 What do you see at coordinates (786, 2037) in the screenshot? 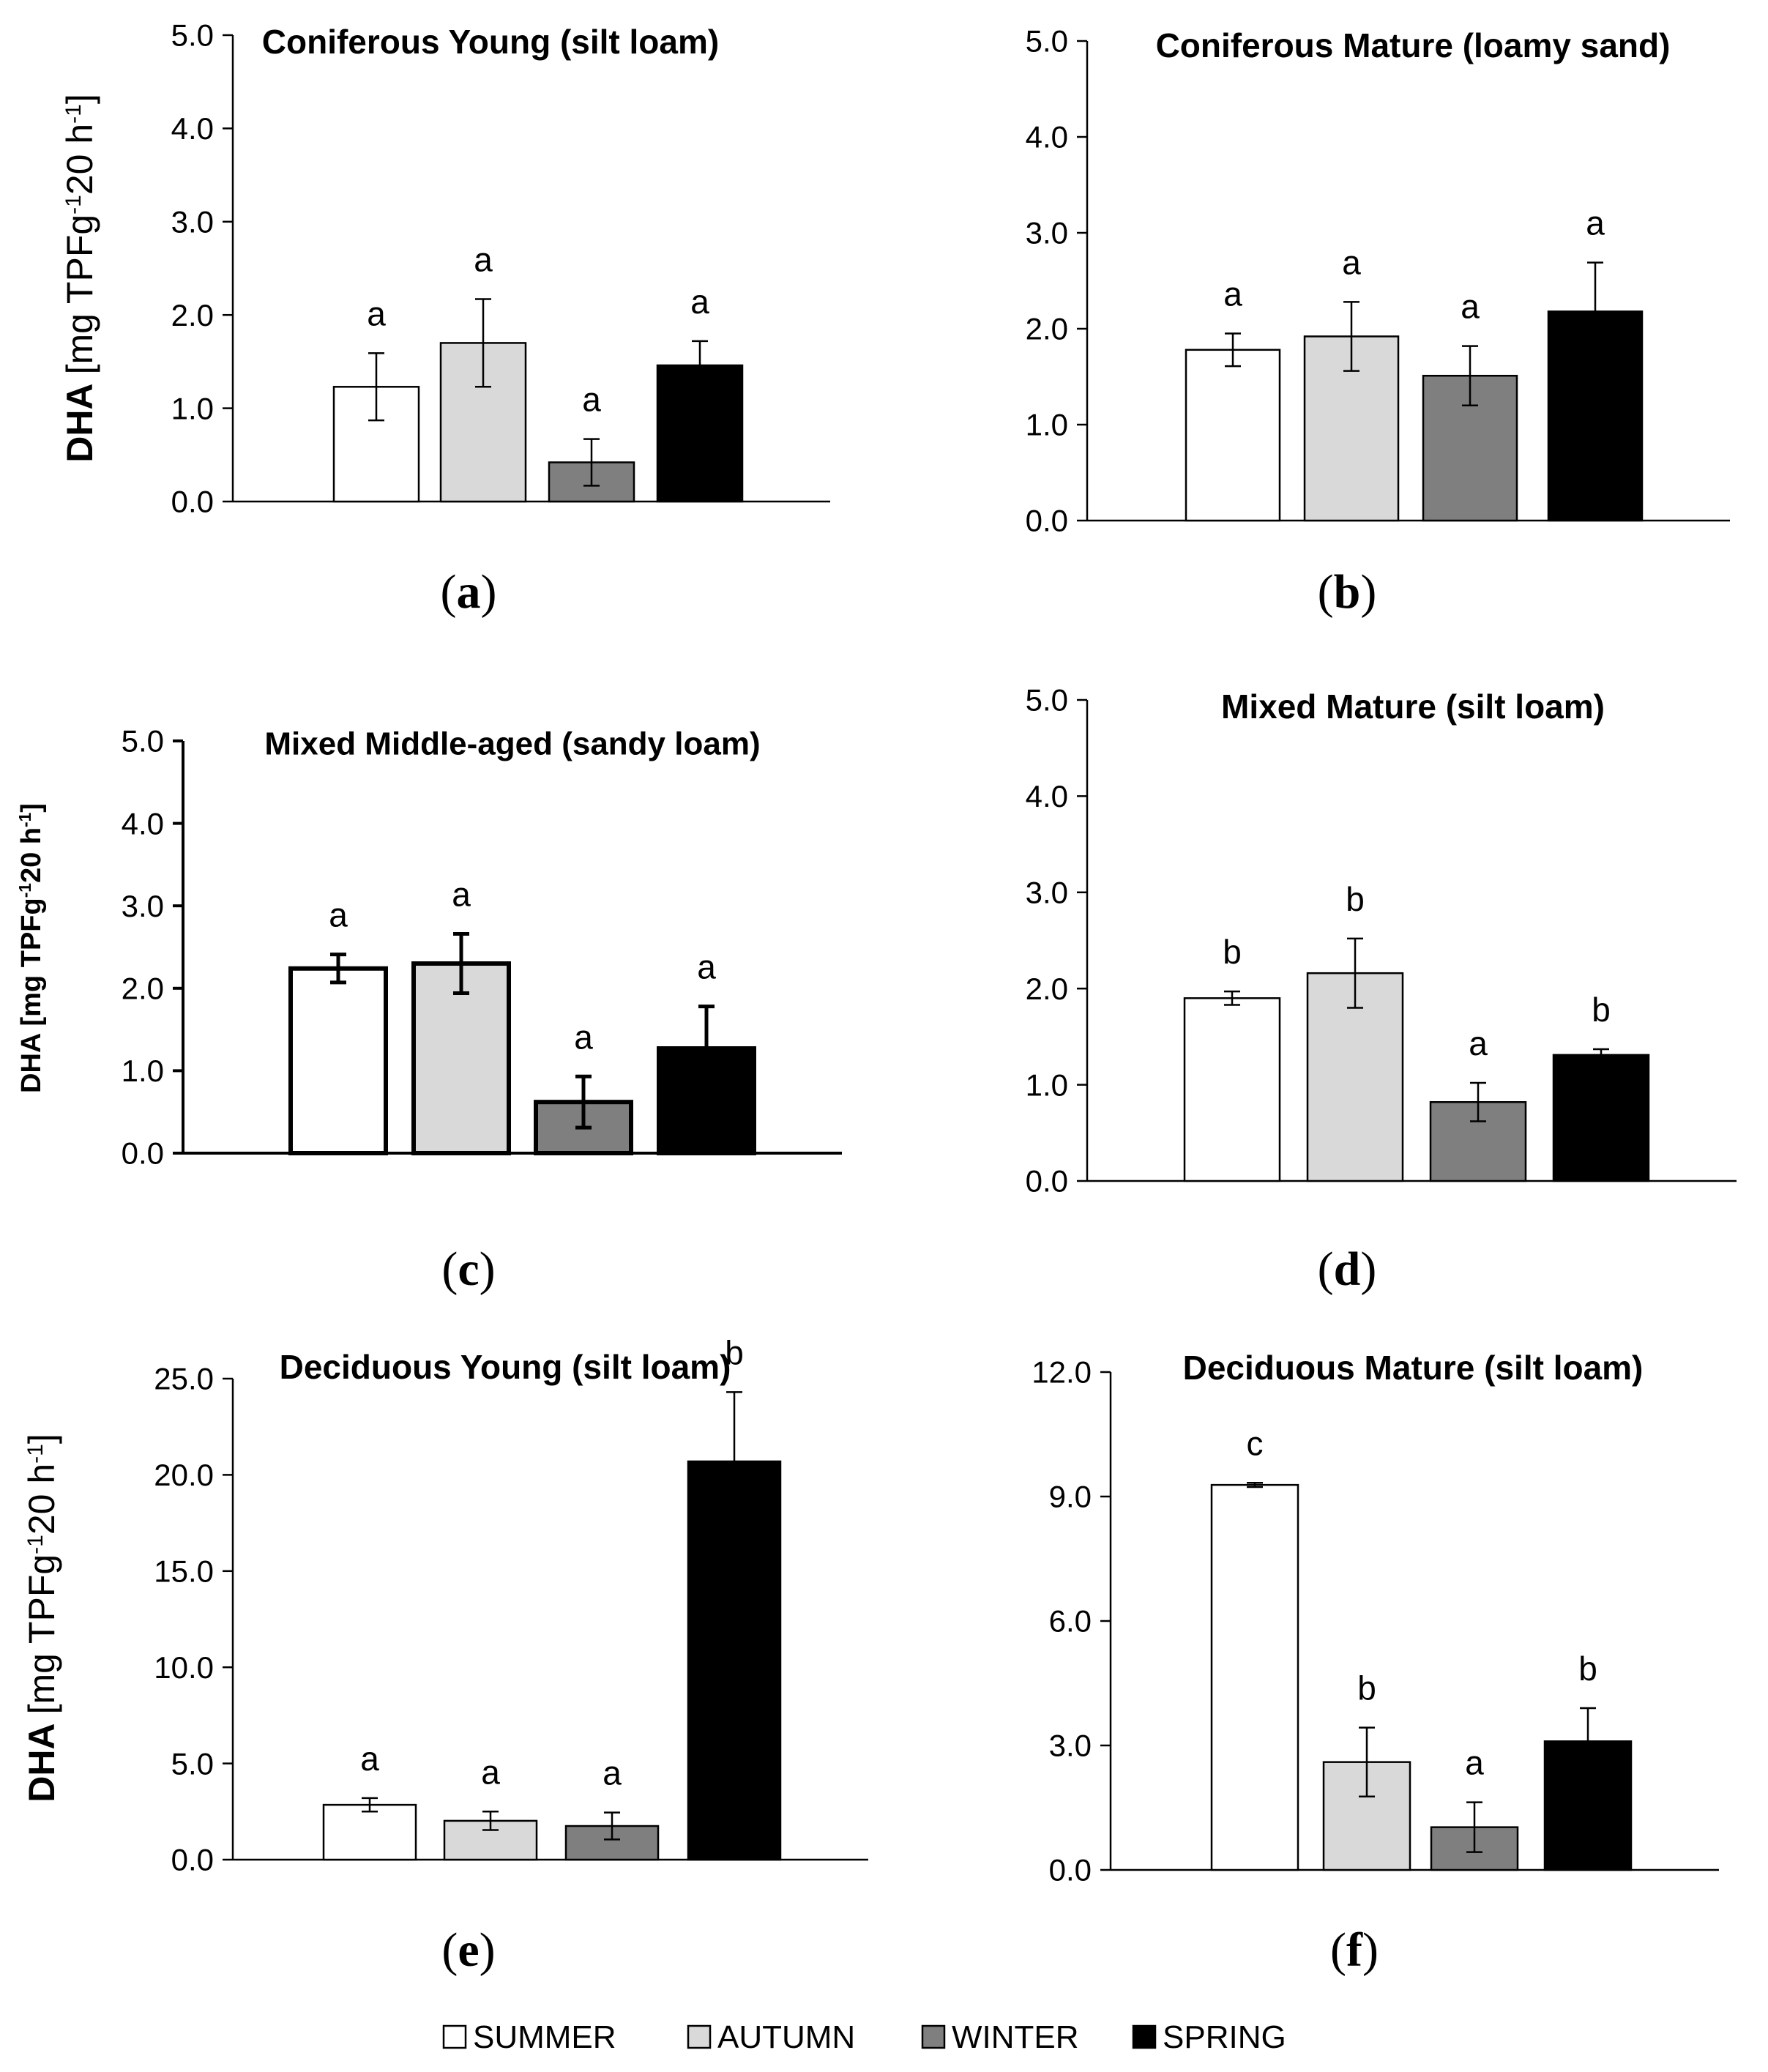
I see `legend-label: AUTUMN` at bounding box center [786, 2037].